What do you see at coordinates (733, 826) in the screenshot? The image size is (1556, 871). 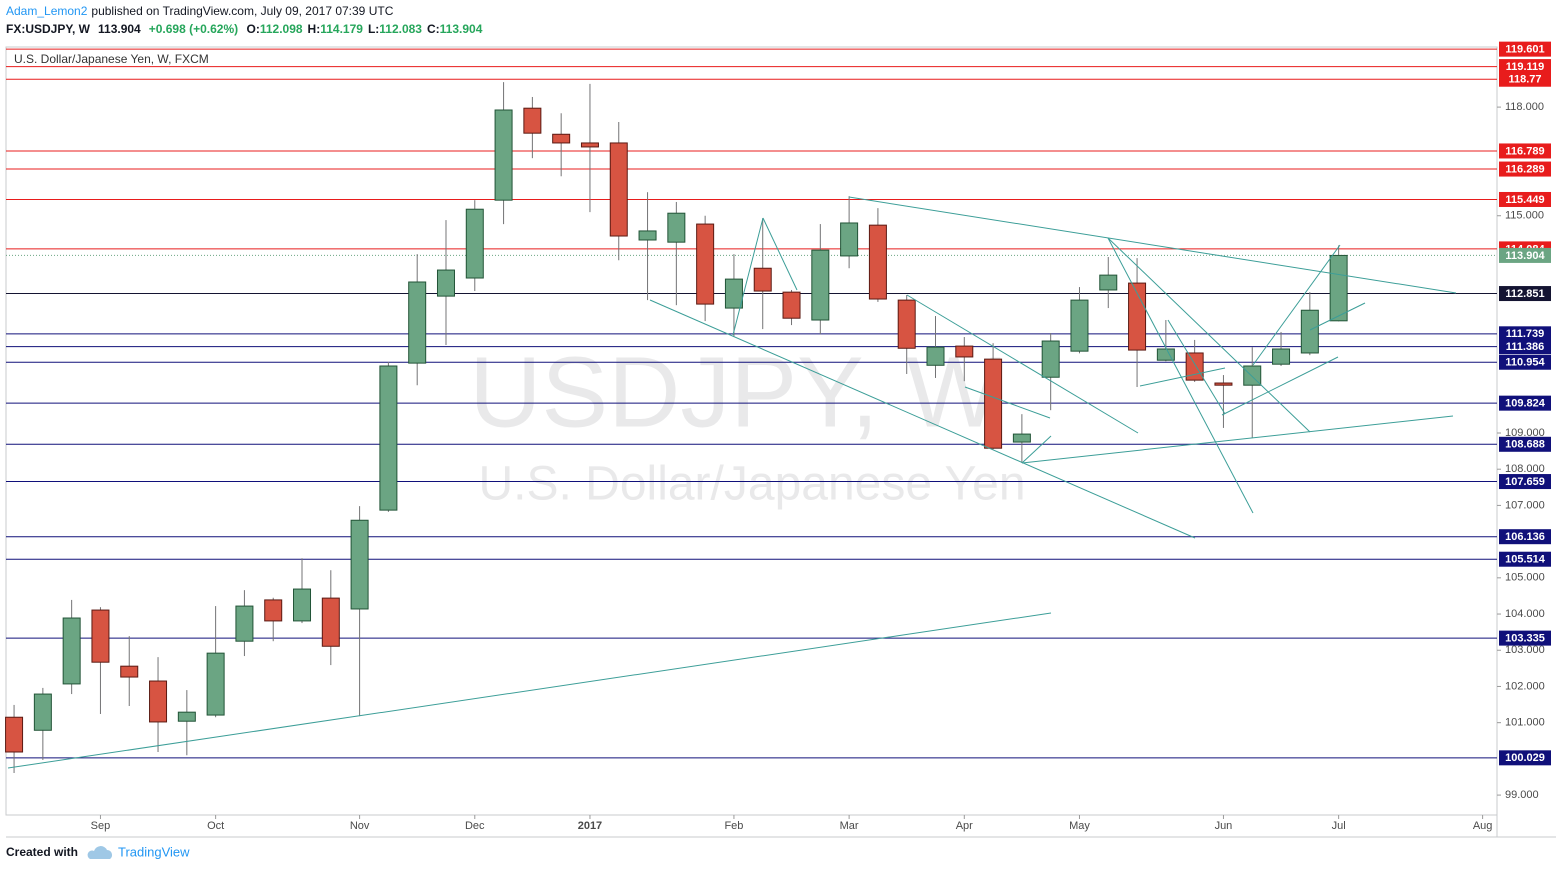 I see `x-tick-label: Feb` at bounding box center [733, 826].